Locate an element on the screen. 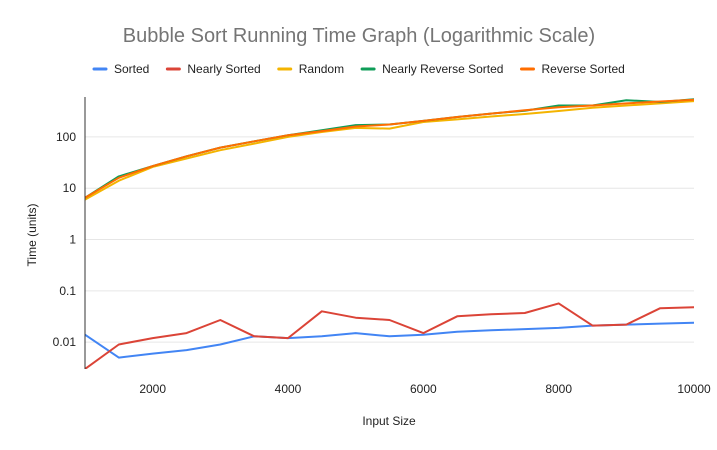 This screenshot has width=717, height=450. x-axis-label: Input Size is located at coordinates (389, 421).